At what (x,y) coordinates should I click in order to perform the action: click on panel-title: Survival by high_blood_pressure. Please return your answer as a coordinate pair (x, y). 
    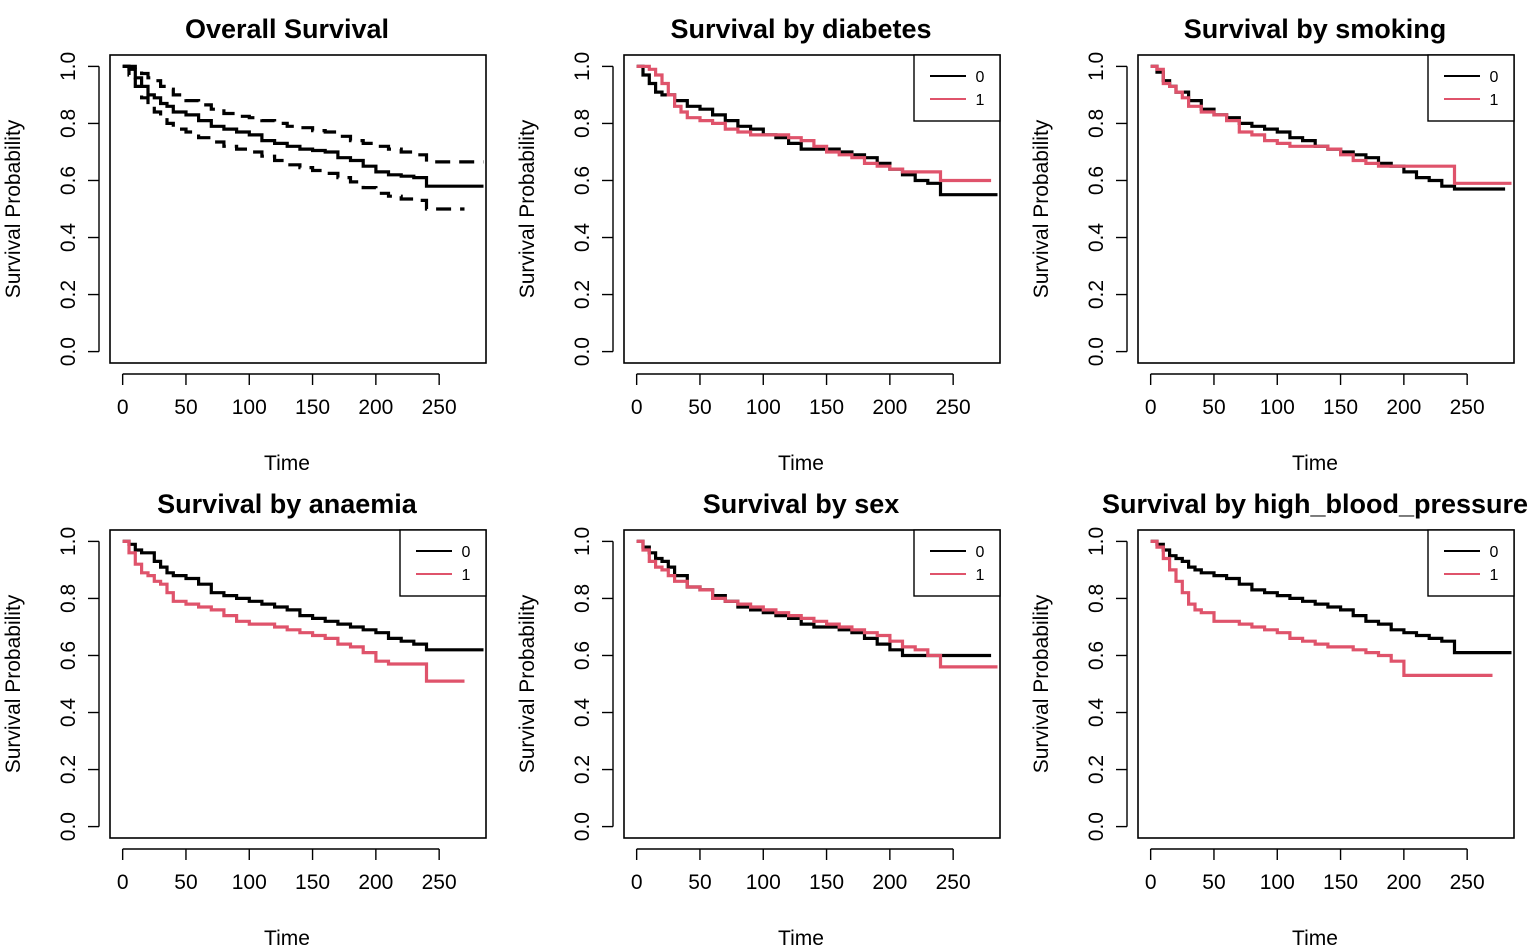
    Looking at the image, I should click on (1315, 504).